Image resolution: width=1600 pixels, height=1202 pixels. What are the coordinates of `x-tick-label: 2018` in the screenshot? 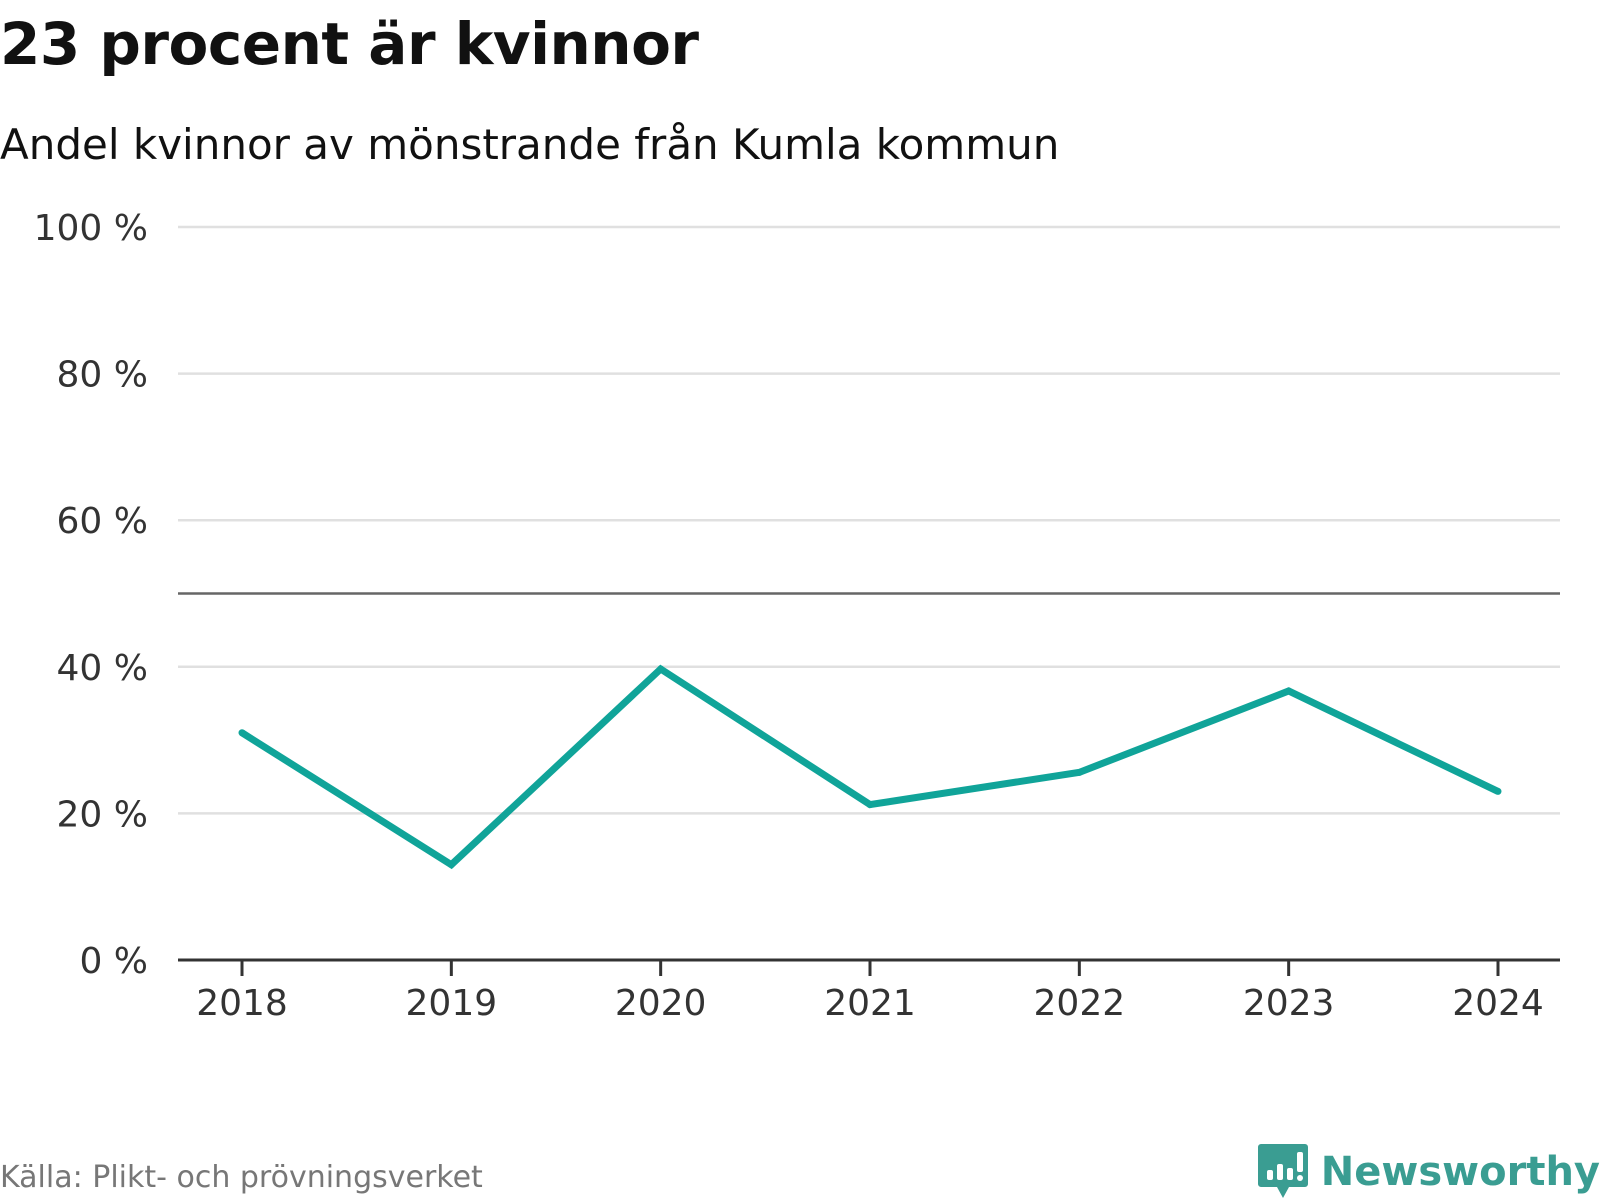 It's located at (242, 1003).